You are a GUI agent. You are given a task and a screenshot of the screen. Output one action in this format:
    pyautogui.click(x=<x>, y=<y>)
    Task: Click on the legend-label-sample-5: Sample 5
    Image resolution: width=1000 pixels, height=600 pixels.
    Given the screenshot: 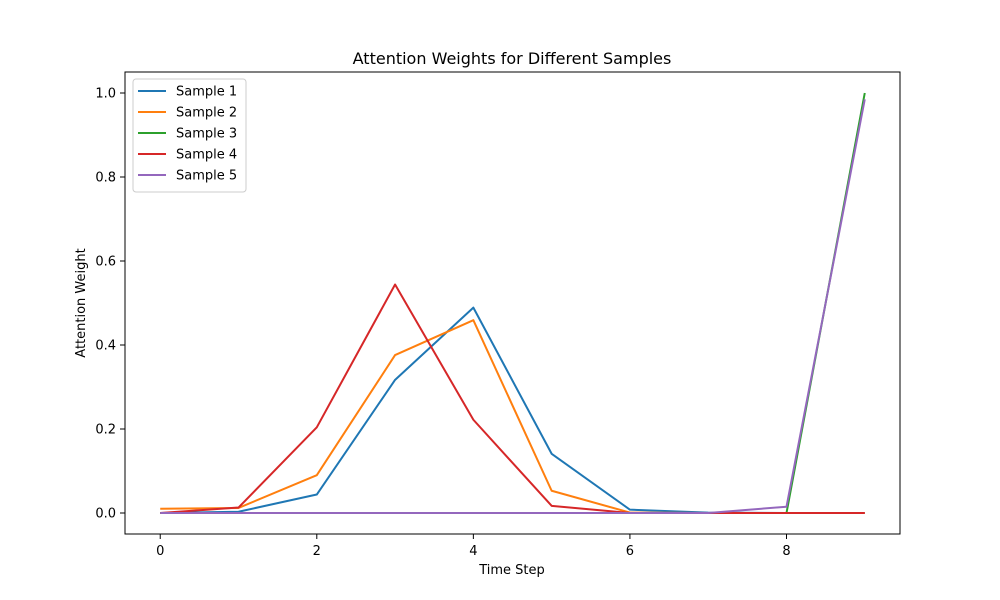 What is the action you would take?
    pyautogui.click(x=206, y=176)
    